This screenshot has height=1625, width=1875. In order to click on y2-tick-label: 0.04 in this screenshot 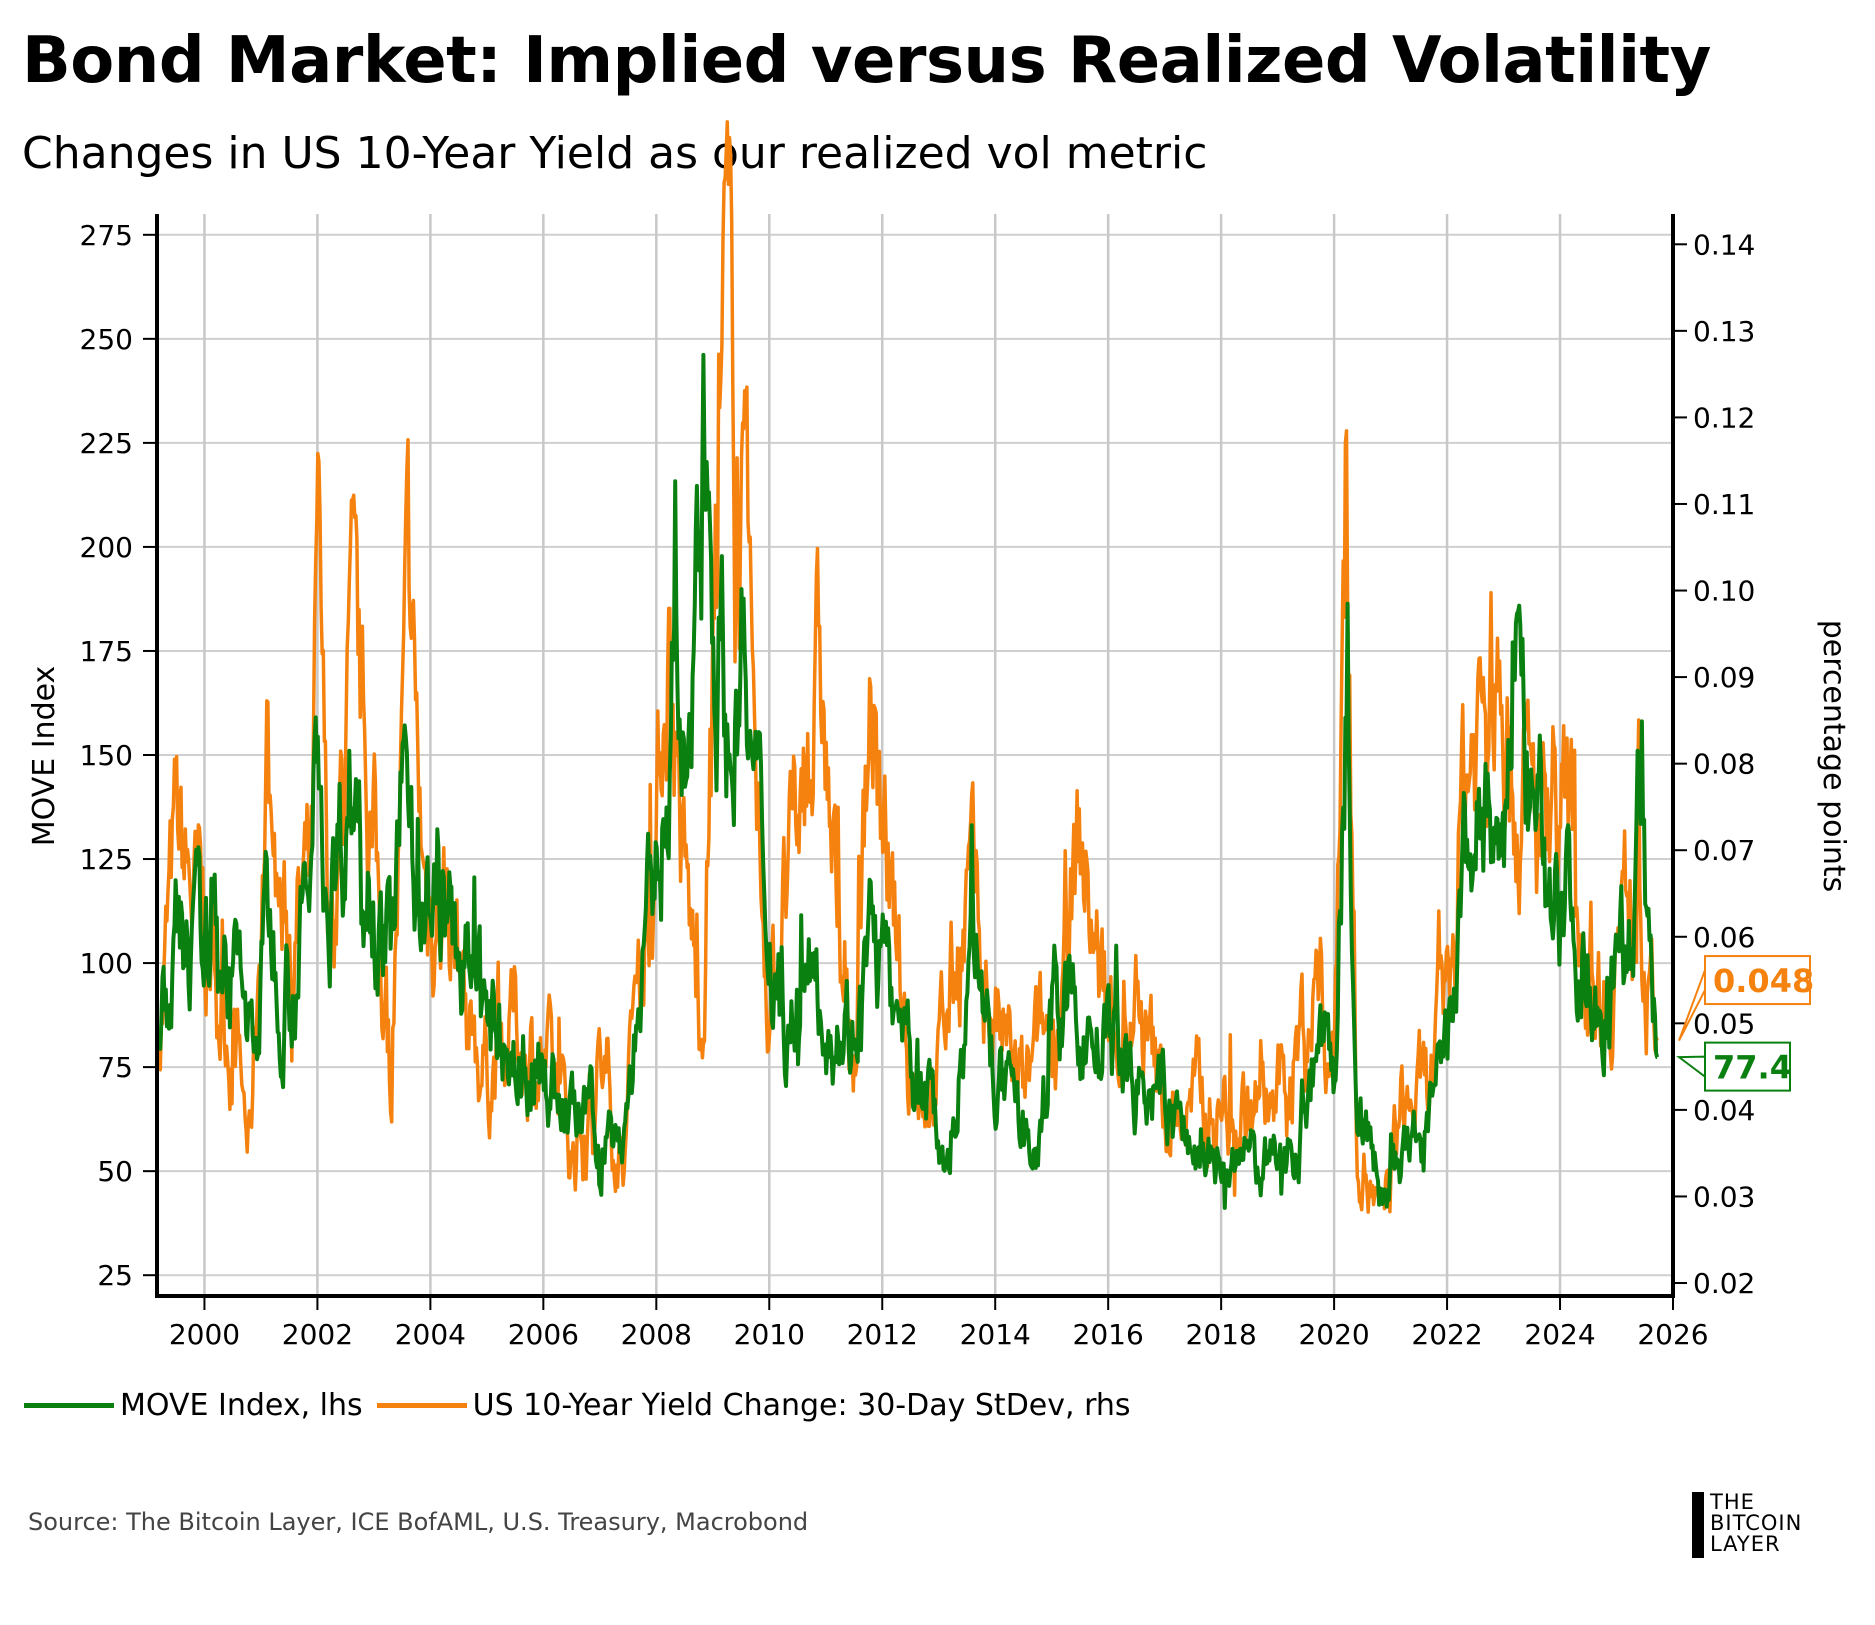, I will do `click(1724, 1110)`.